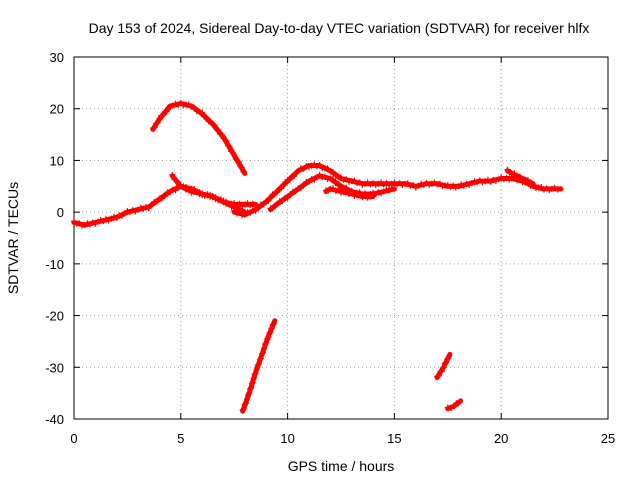 The image size is (640, 480). I want to click on series-arc-mid-c, so click(332, 192).